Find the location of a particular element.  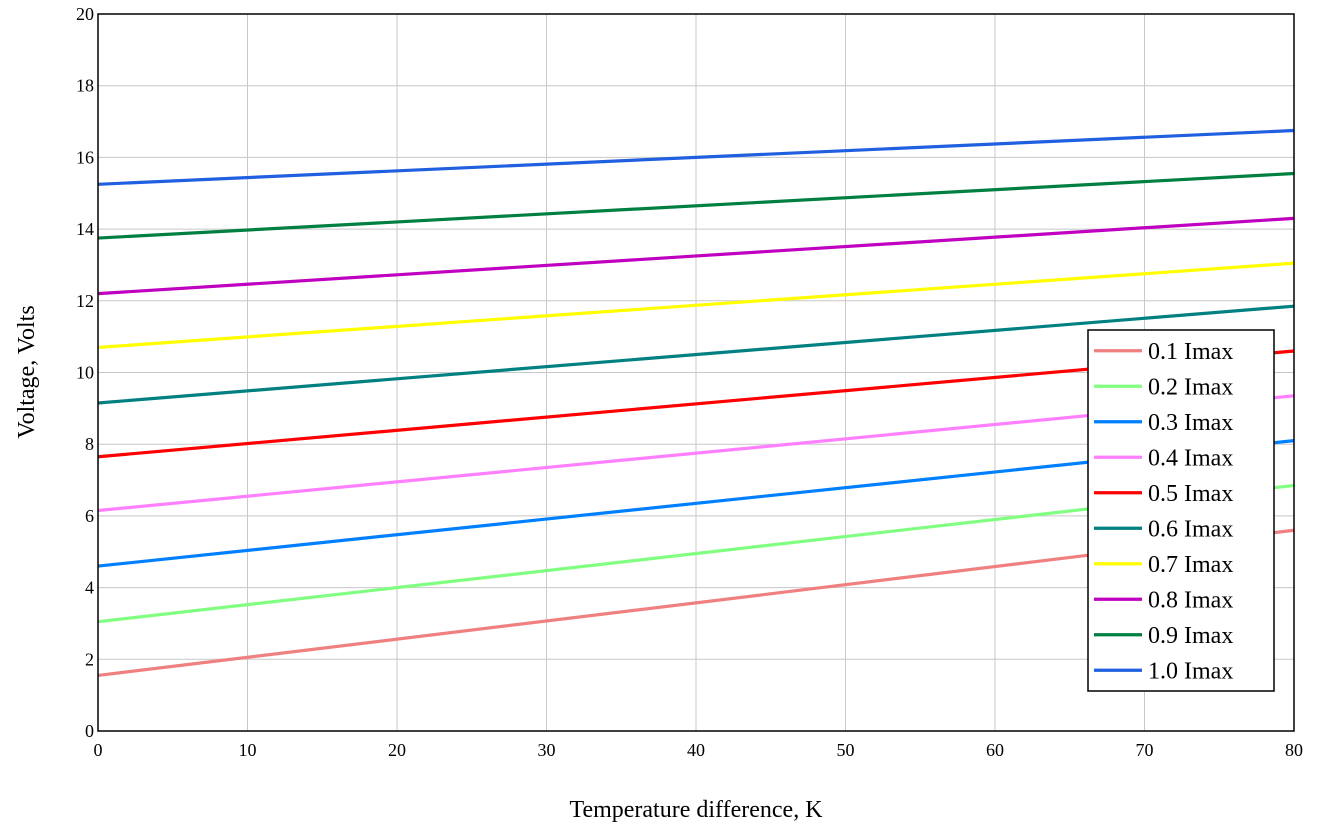

x-tick-label: 80 is located at coordinates (1294, 750).